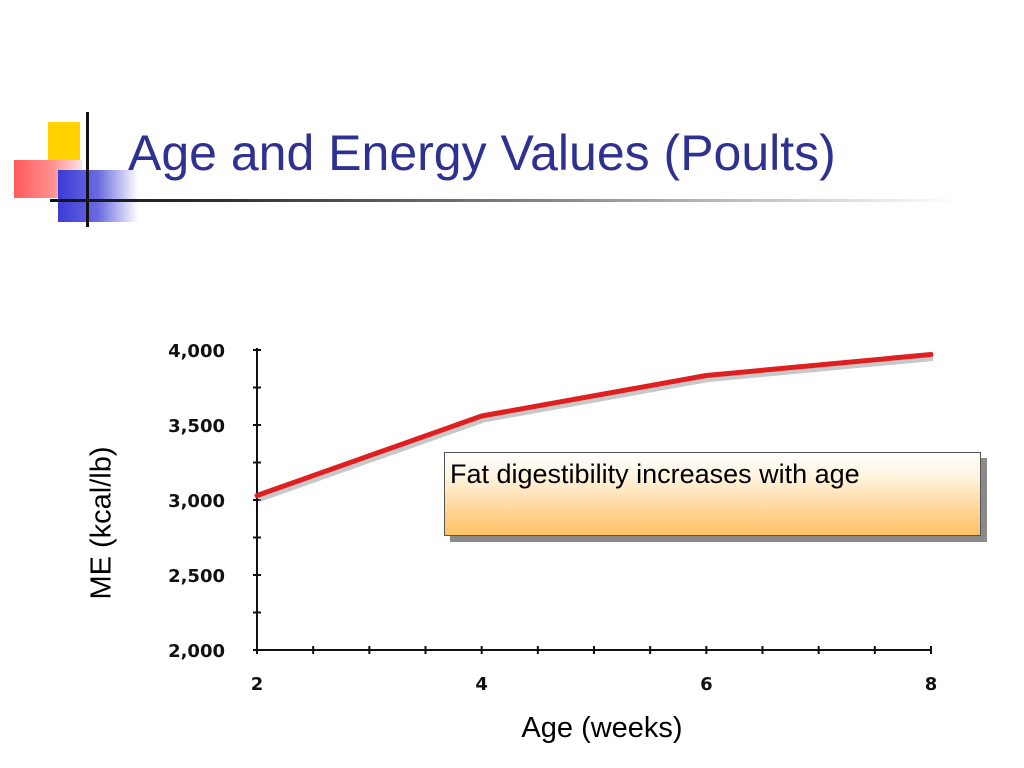 This screenshot has width=1024, height=768. Describe the element at coordinates (594, 670) in the screenshot. I see `x-axis-ticks: 2 4 6 8` at that location.